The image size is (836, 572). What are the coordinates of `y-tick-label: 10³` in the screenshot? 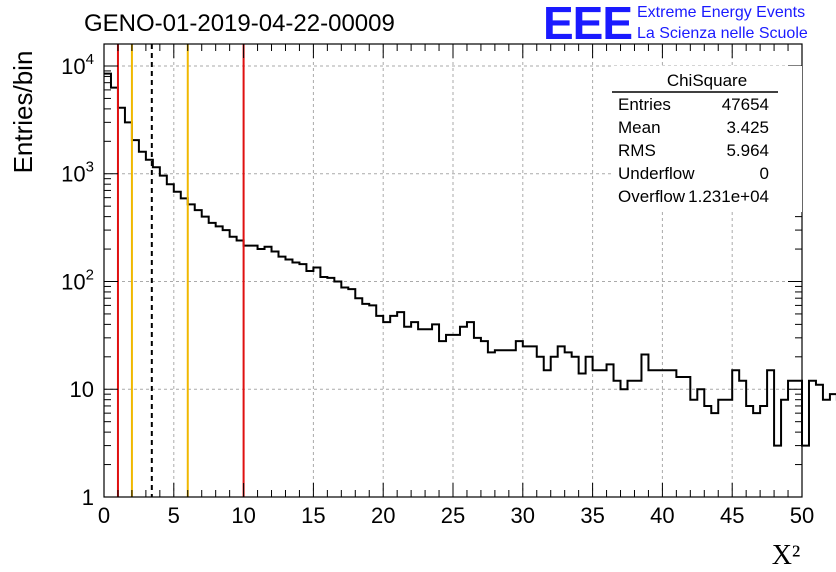 It's located at (77, 173).